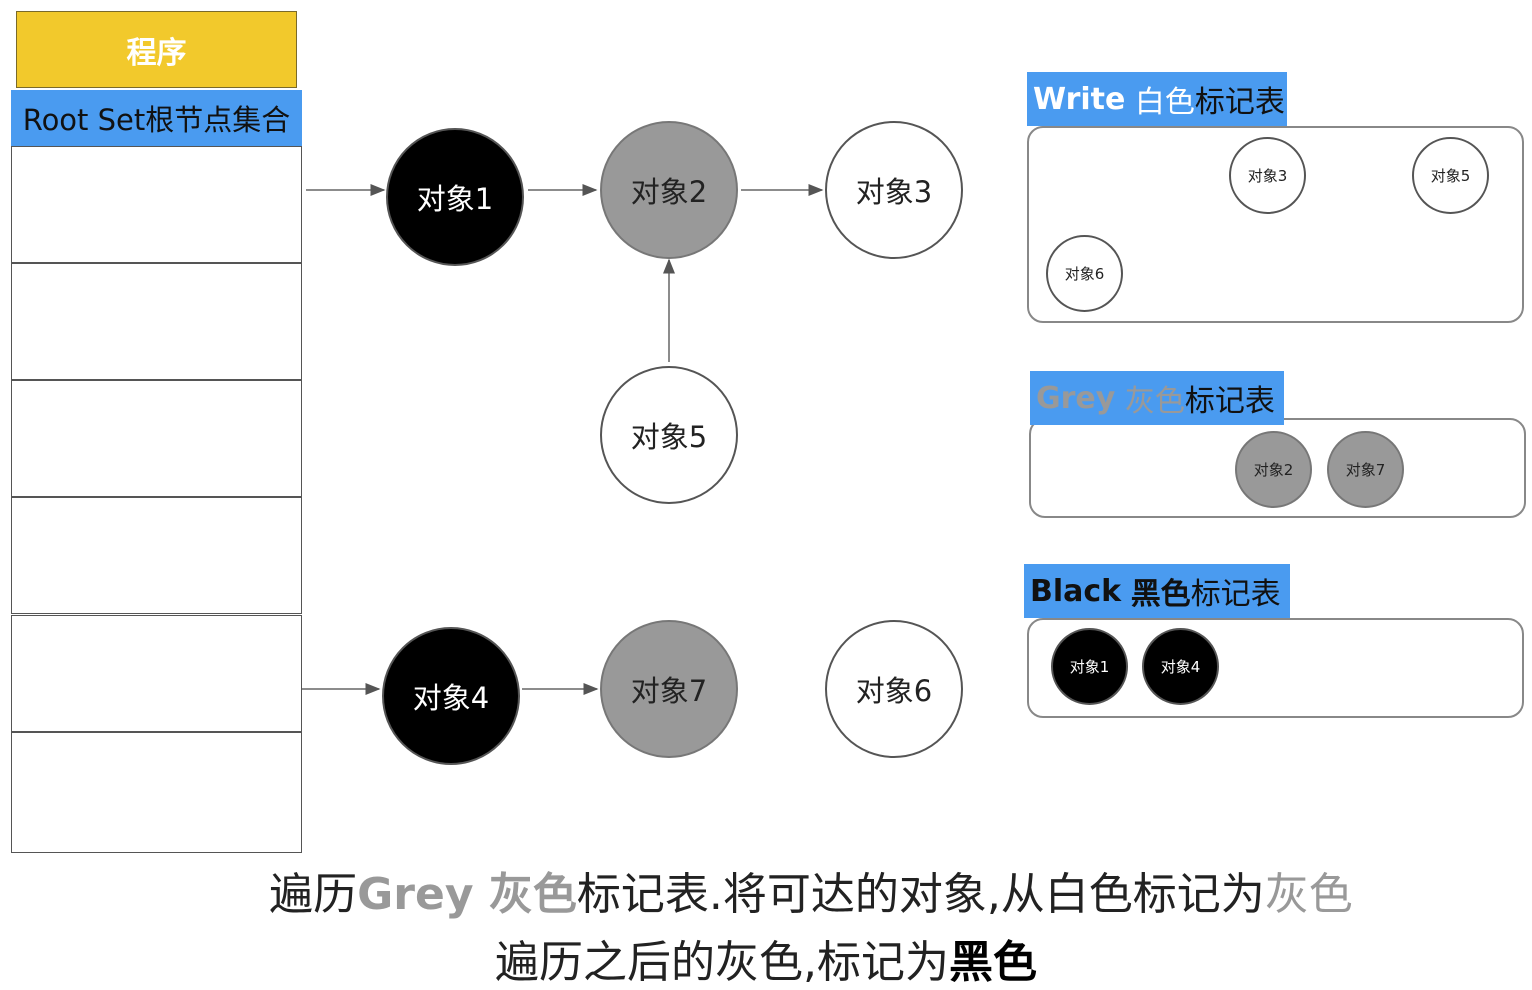 This screenshot has height=990, width=1532. I want to click on root-set-header: Root Set根节点集合, so click(156, 118).